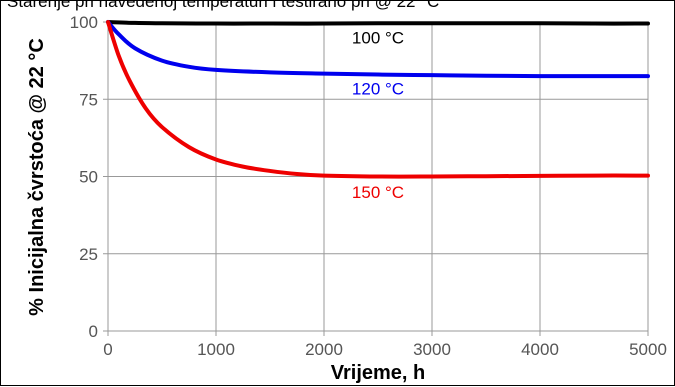 This screenshot has width=675, height=387. Describe the element at coordinates (107, 349) in the screenshot. I see `x-tick-label: 0` at that location.